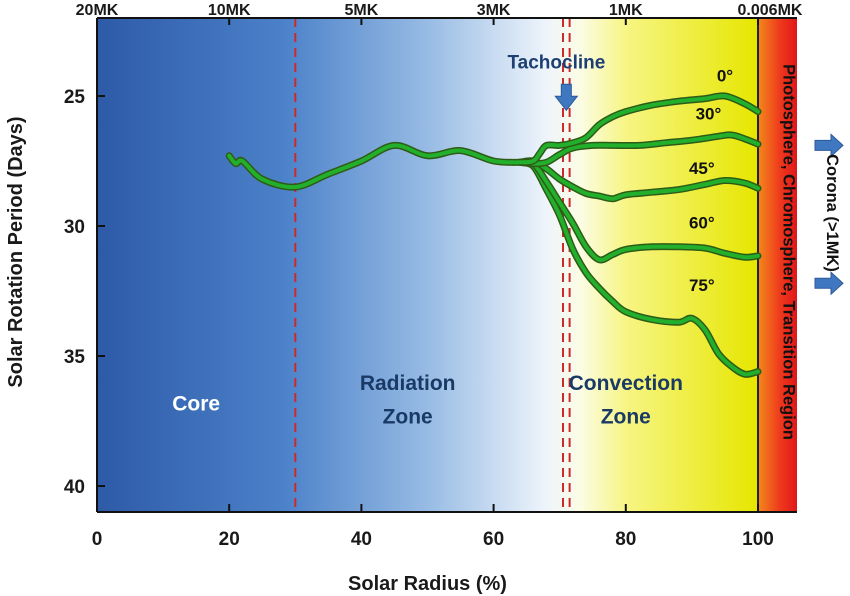  Describe the element at coordinates (74, 487) in the screenshot. I see `y-tick-label-3: 40` at that location.